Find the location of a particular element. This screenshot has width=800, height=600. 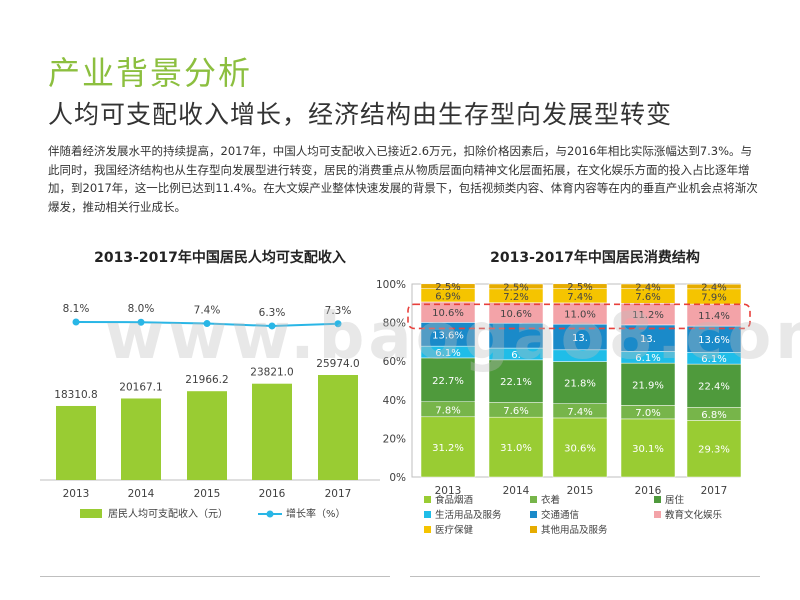

segment-label: 11.2% is located at coordinates (648, 315).